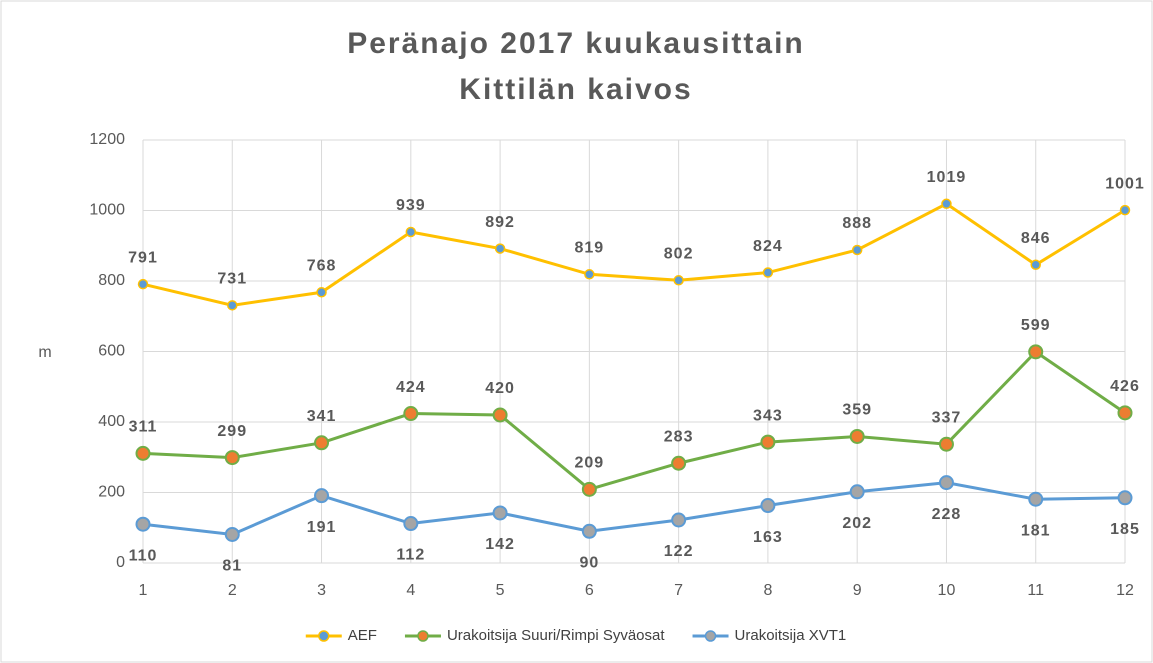  Describe the element at coordinates (1035, 590) in the screenshot. I see `x-tick-label: 11` at that location.